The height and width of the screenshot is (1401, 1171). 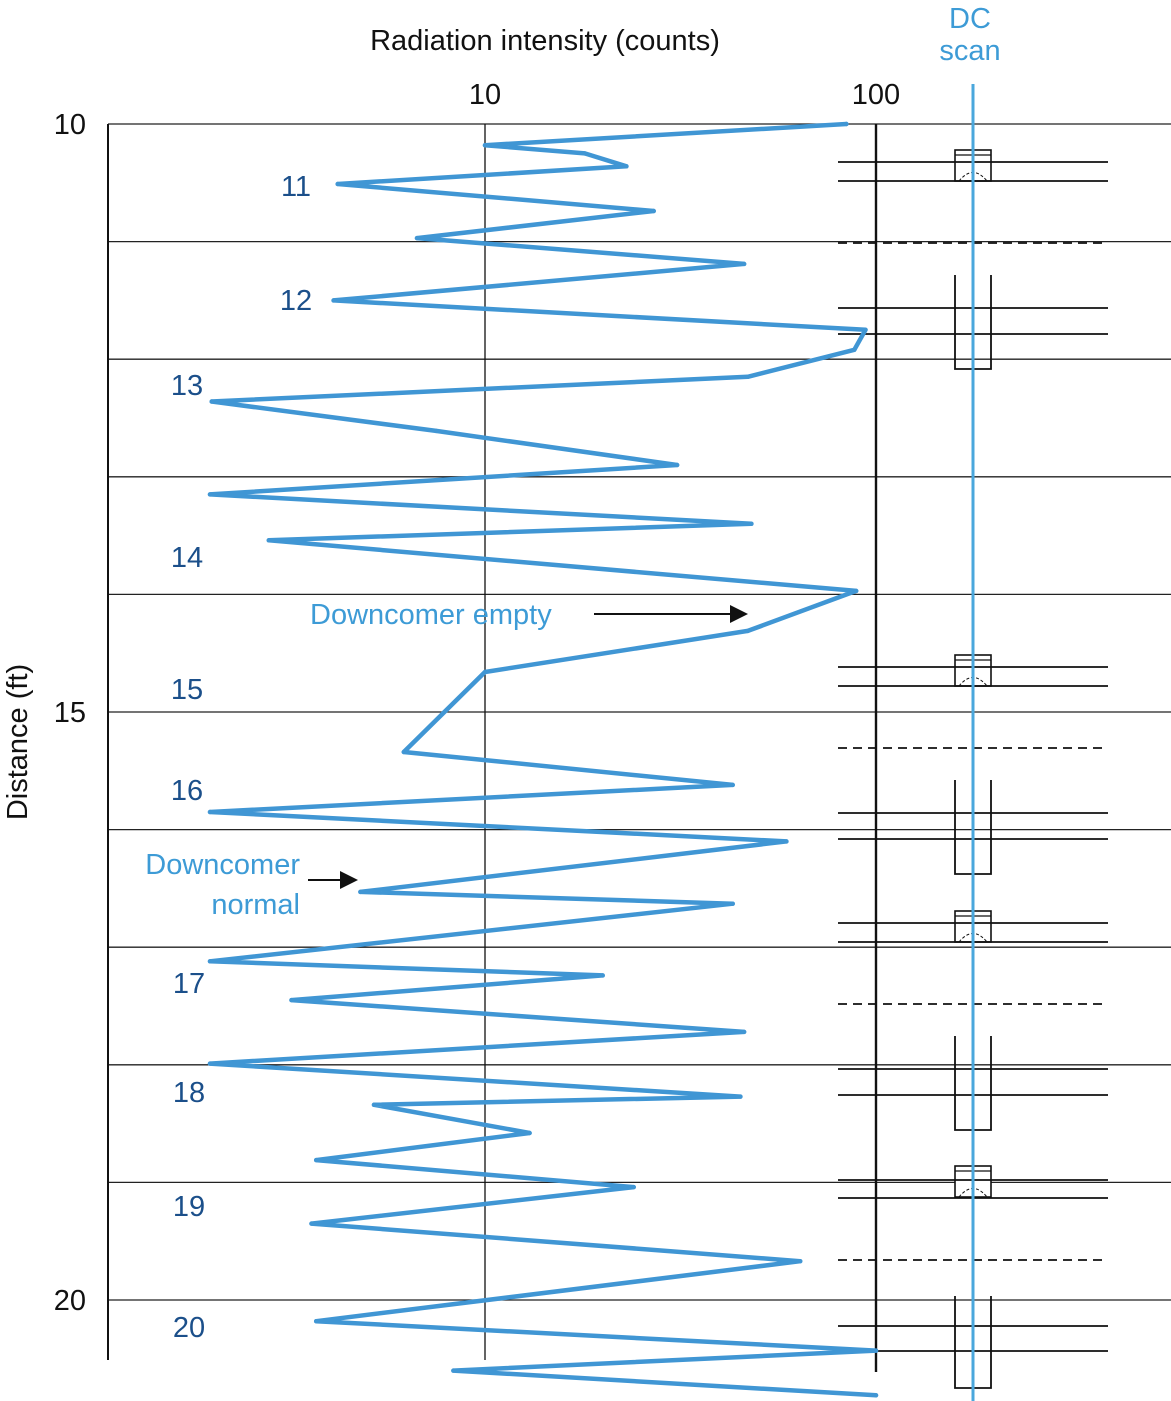 I want to click on tray-label: 12, so click(x=296, y=301).